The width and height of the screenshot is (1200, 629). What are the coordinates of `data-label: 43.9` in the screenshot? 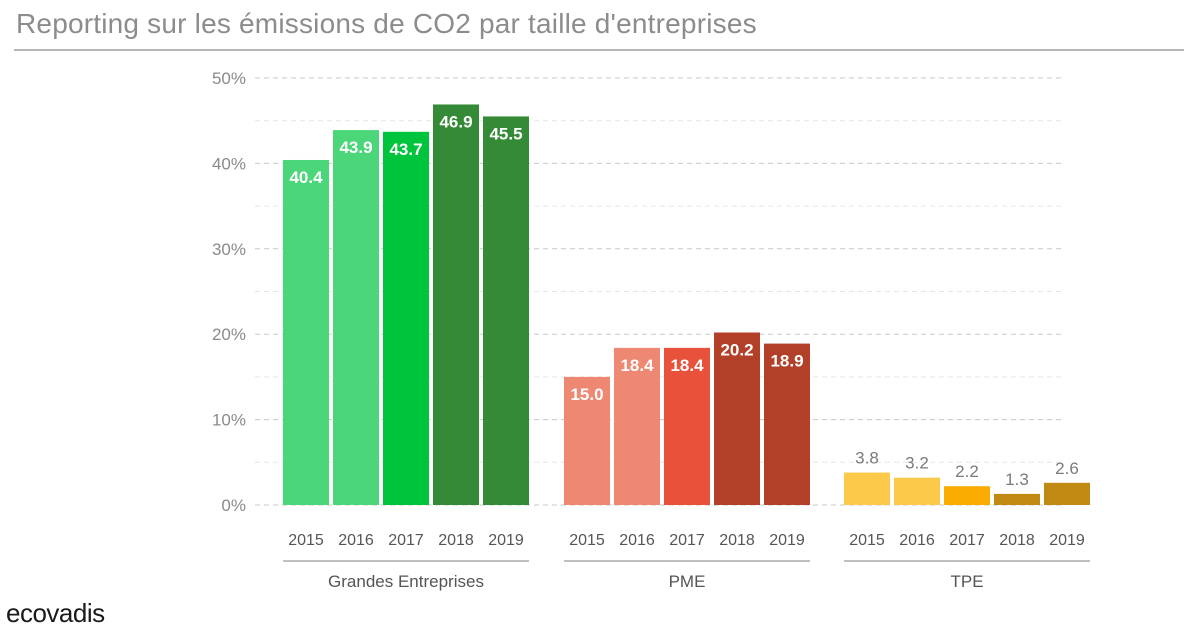 It's located at (355, 147).